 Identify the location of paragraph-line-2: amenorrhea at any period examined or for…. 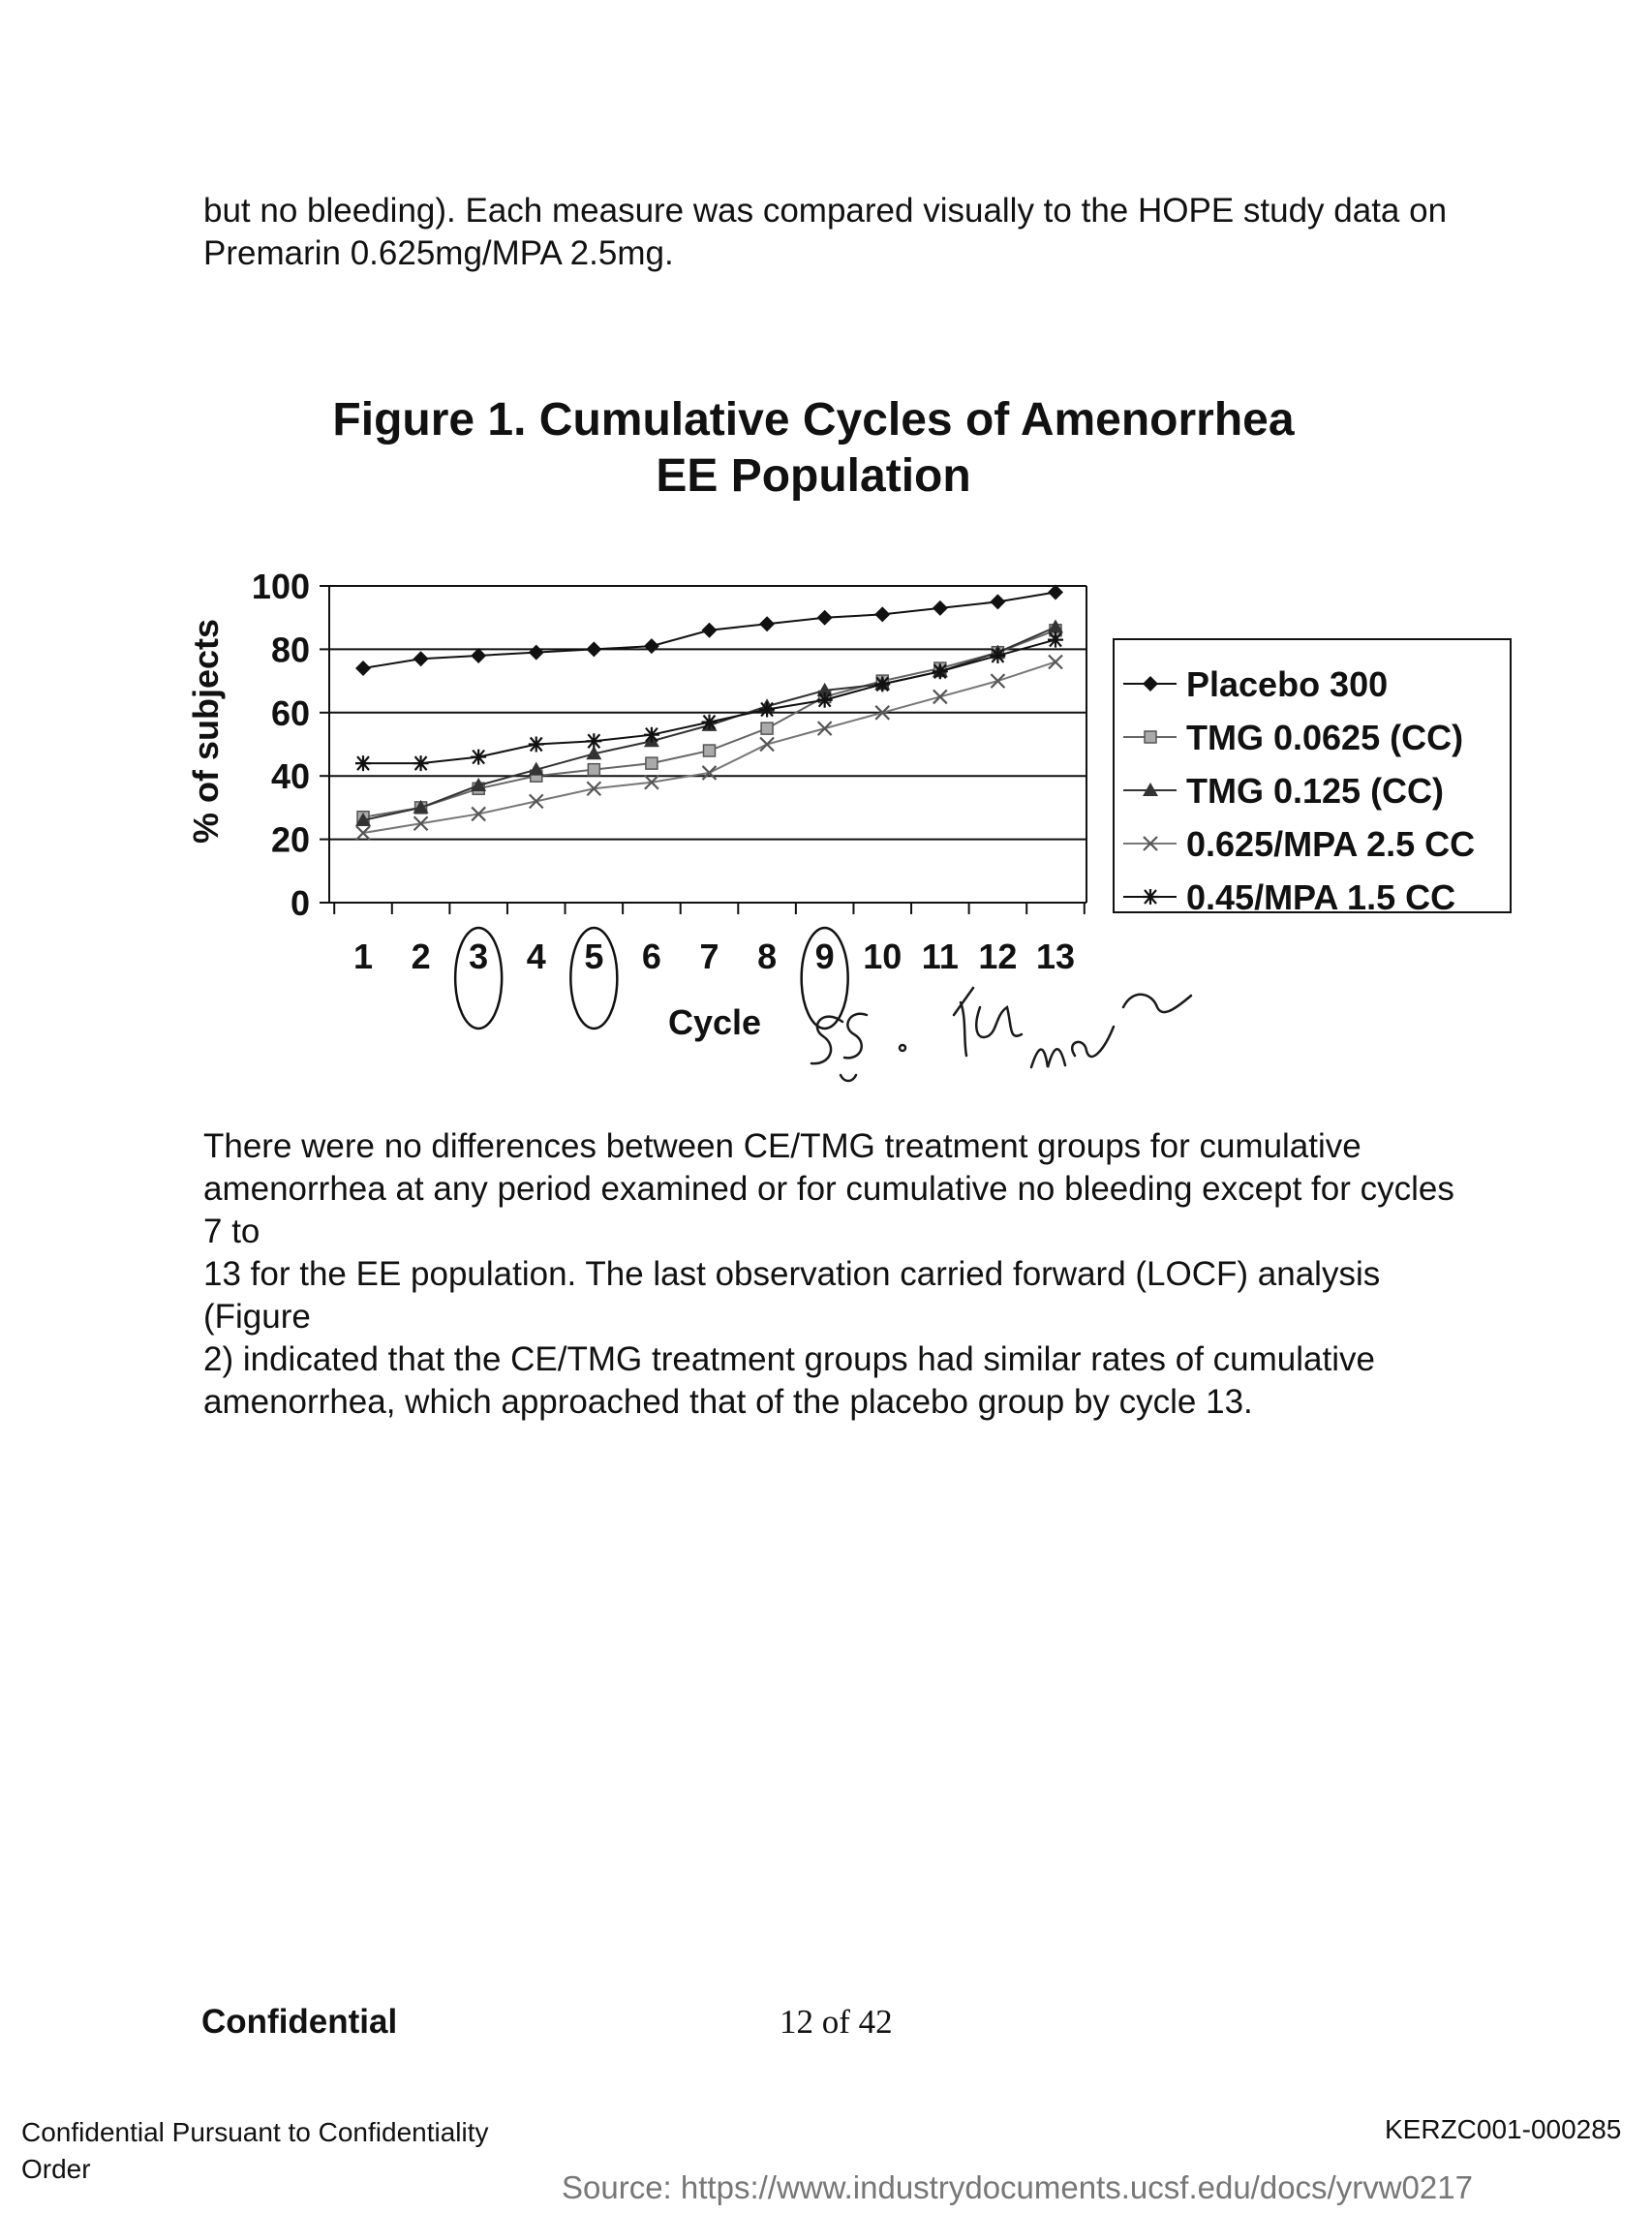
(828, 1210).